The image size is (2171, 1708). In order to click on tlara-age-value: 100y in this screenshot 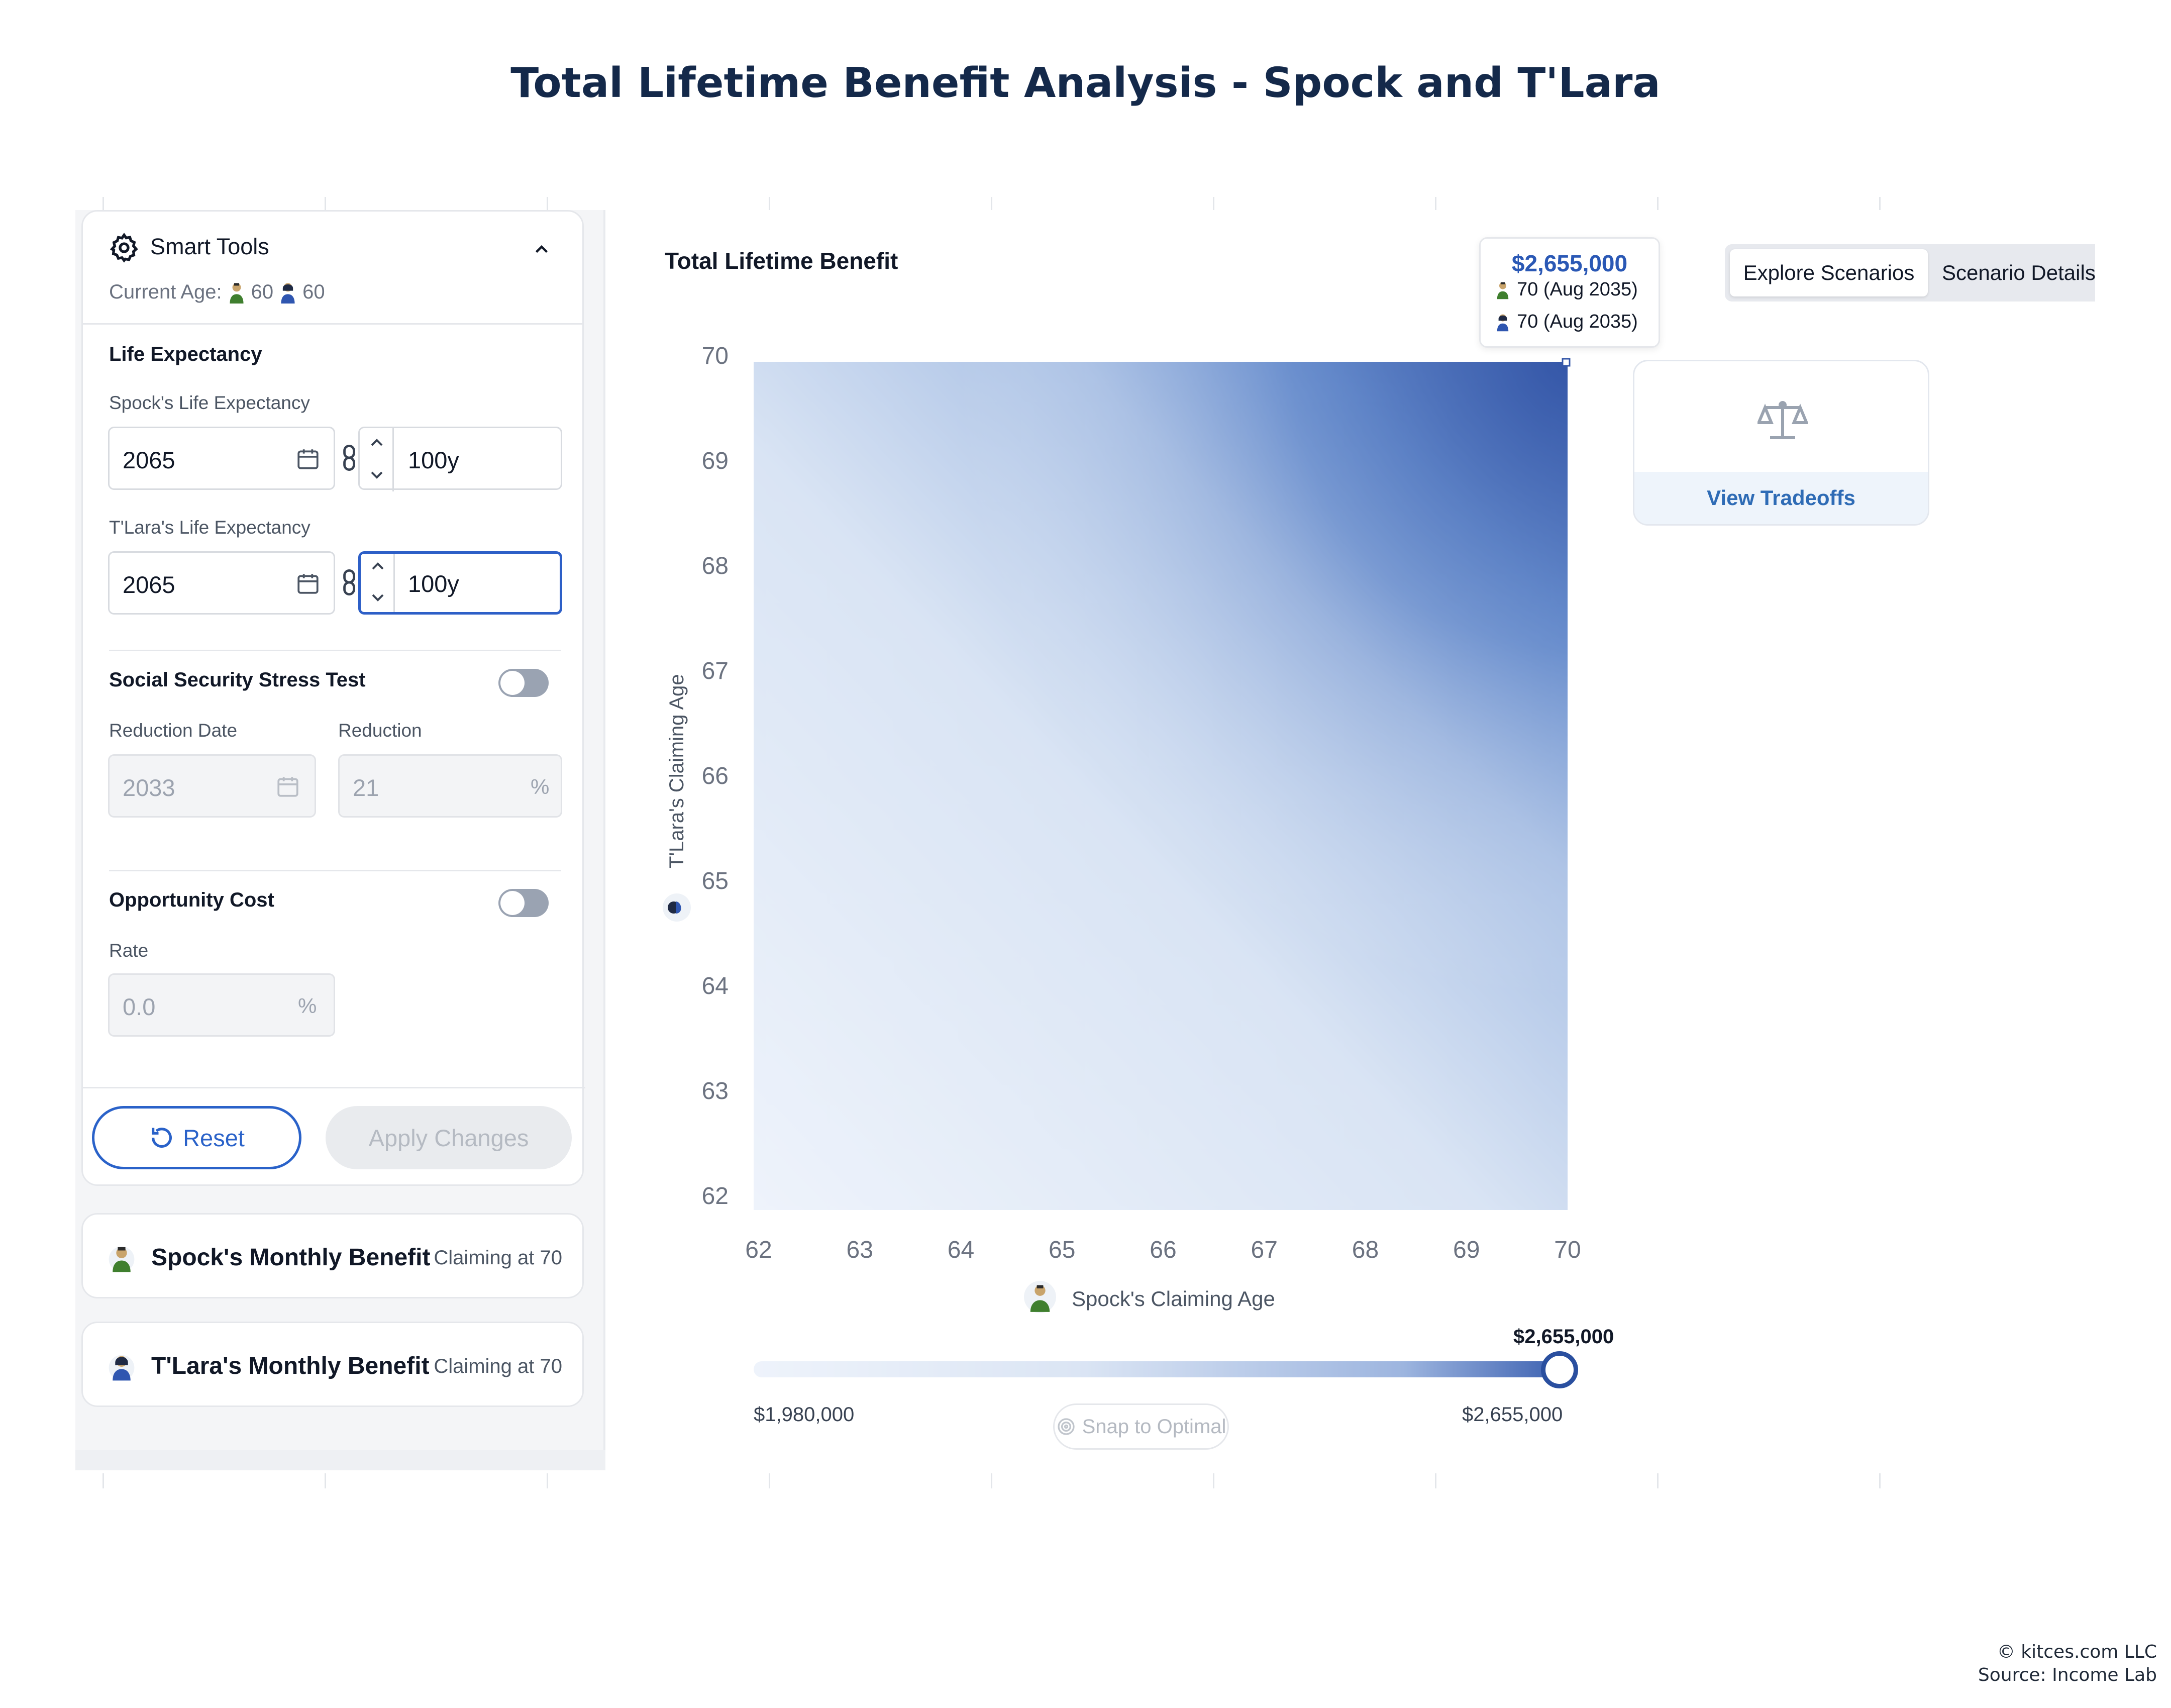, I will do `click(434, 583)`.